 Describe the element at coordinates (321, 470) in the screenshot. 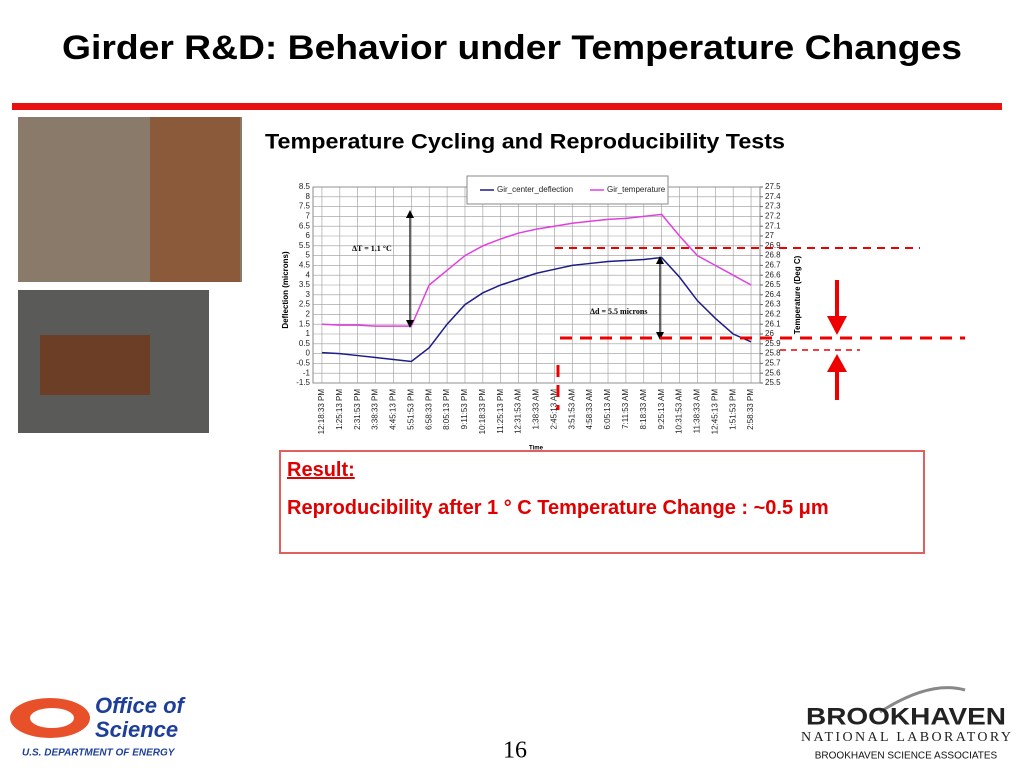

I see `result-heading: Result:` at that location.